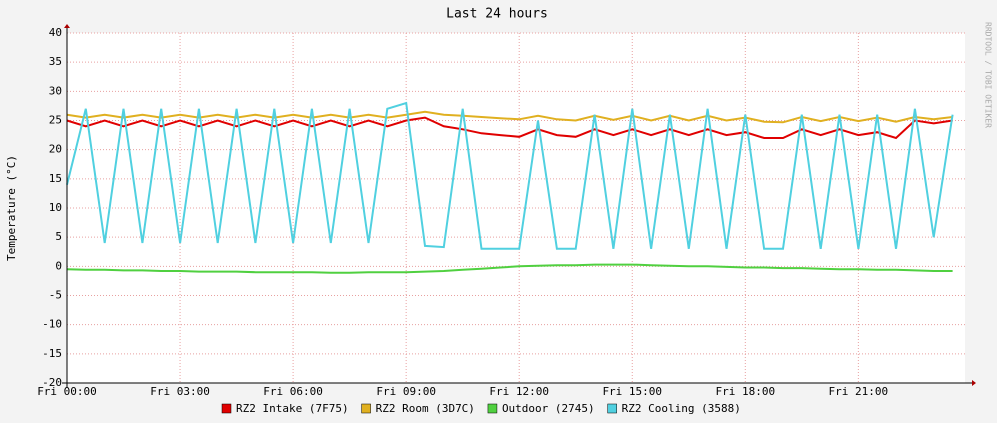 This screenshot has width=997, height=423. I want to click on x-tick-label: Fri 00:00, so click(67, 391).